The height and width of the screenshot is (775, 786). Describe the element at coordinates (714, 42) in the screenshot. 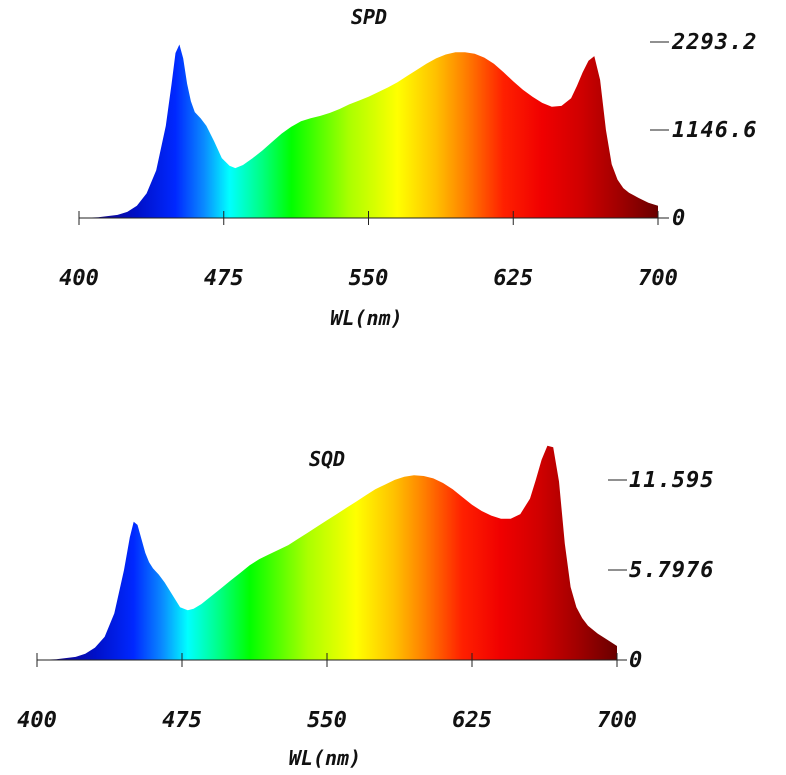

I see `y-tick-label: 2293.2` at that location.